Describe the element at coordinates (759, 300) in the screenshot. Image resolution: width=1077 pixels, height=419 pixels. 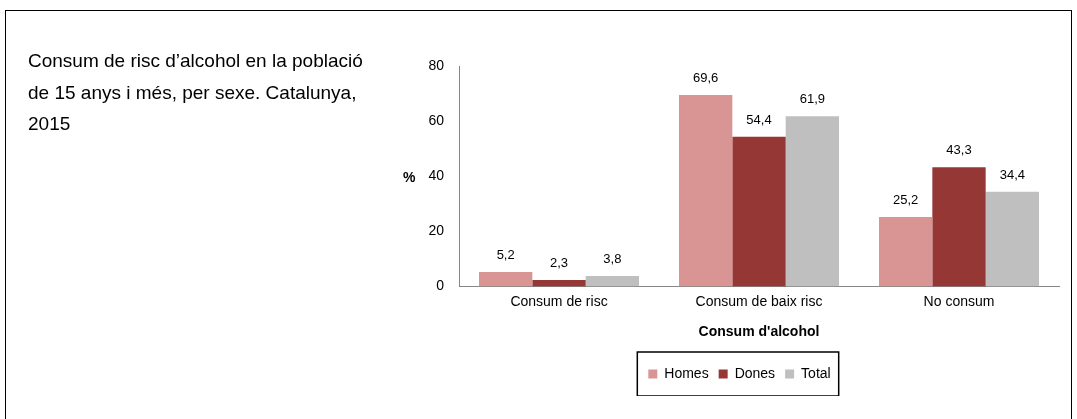
I see `x-tick-label: Consum de baix risc` at that location.